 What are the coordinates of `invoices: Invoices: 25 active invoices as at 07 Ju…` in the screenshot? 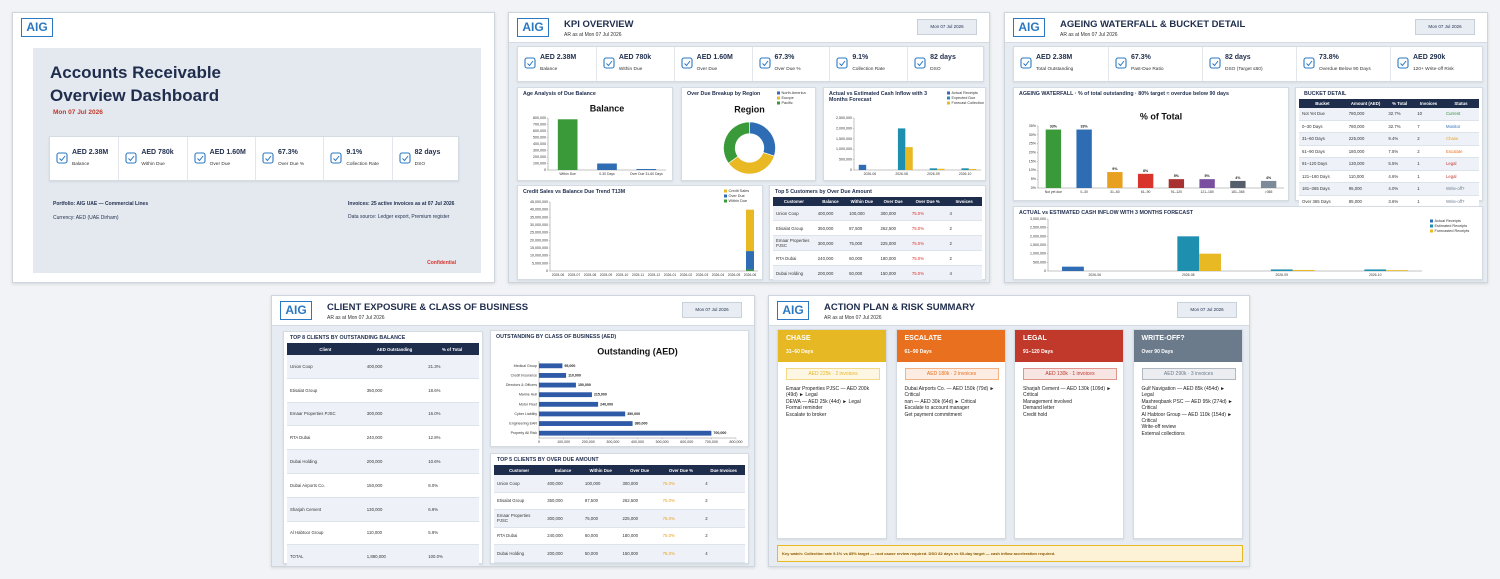 It's located at (401, 204).